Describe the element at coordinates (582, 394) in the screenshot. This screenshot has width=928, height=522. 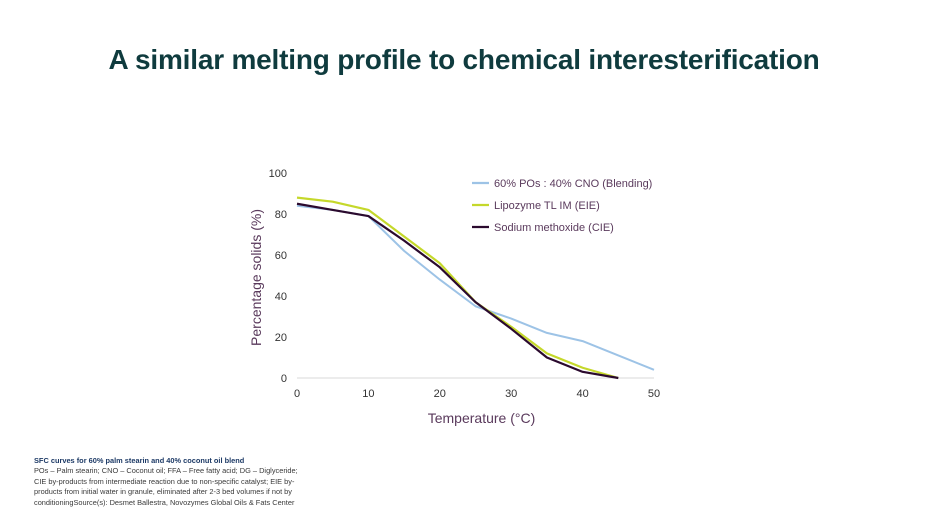
I see `x-tick-label: 40` at that location.